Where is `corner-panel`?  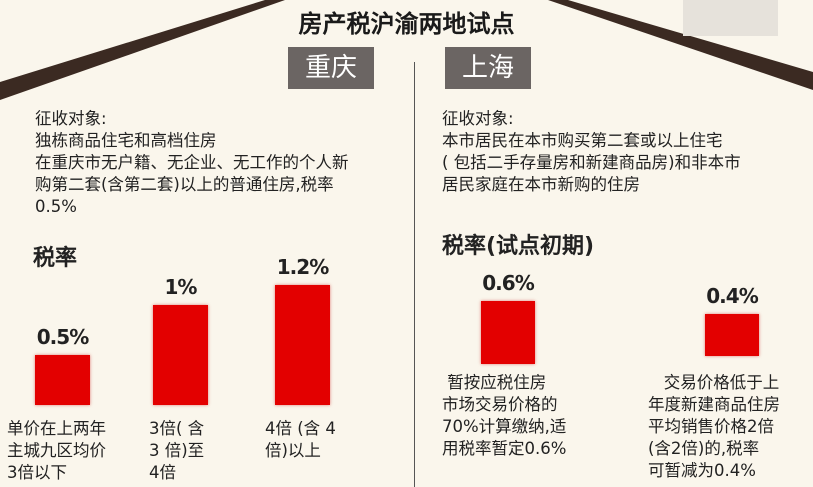 corner-panel is located at coordinates (730, 18).